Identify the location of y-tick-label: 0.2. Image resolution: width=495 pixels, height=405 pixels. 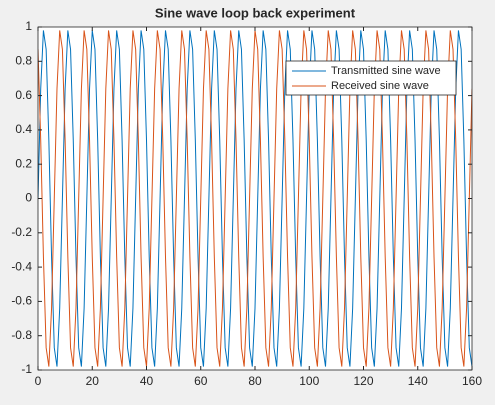
(23, 163).